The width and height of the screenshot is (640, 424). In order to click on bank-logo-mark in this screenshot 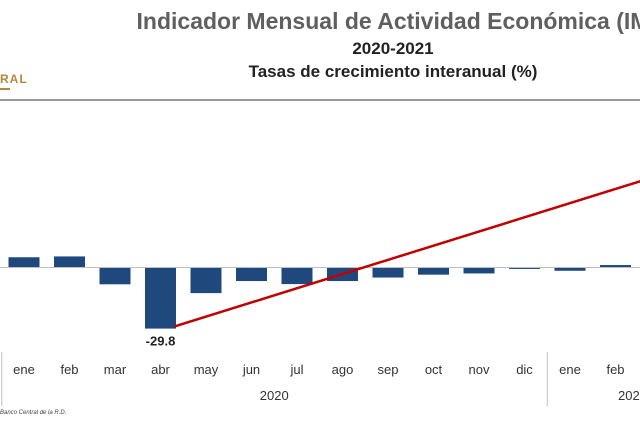, I will do `click(5, 89)`.